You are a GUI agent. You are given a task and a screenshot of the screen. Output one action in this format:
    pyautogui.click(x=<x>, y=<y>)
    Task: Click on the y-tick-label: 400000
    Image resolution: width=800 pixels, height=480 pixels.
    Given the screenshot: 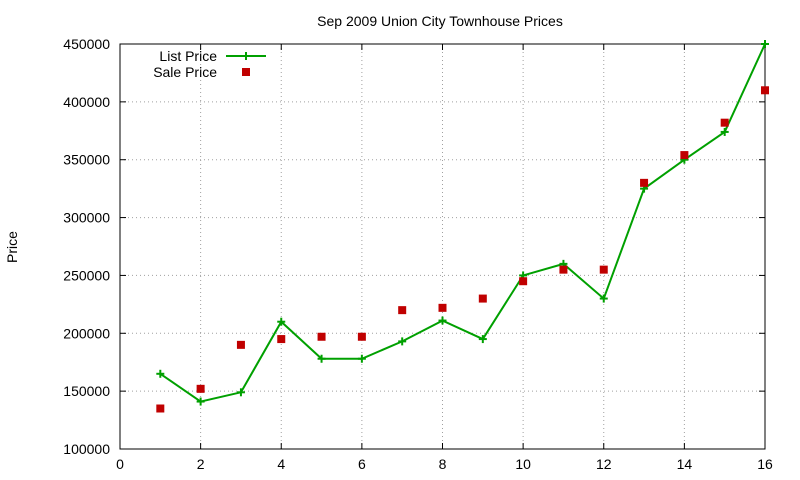 What is the action you would take?
    pyautogui.click(x=86, y=102)
    